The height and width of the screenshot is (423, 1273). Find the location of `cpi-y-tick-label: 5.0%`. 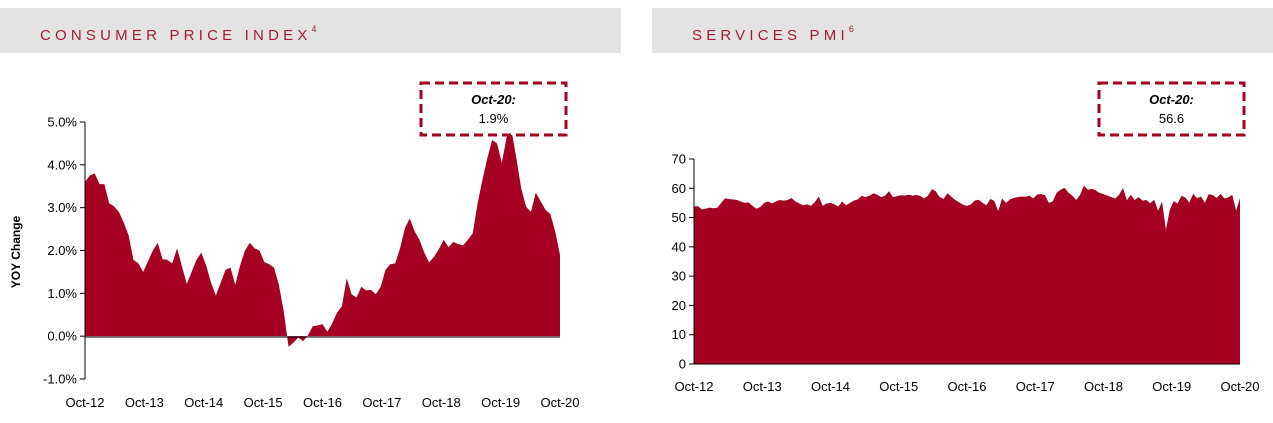

cpi-y-tick-label: 5.0% is located at coordinates (62, 122).